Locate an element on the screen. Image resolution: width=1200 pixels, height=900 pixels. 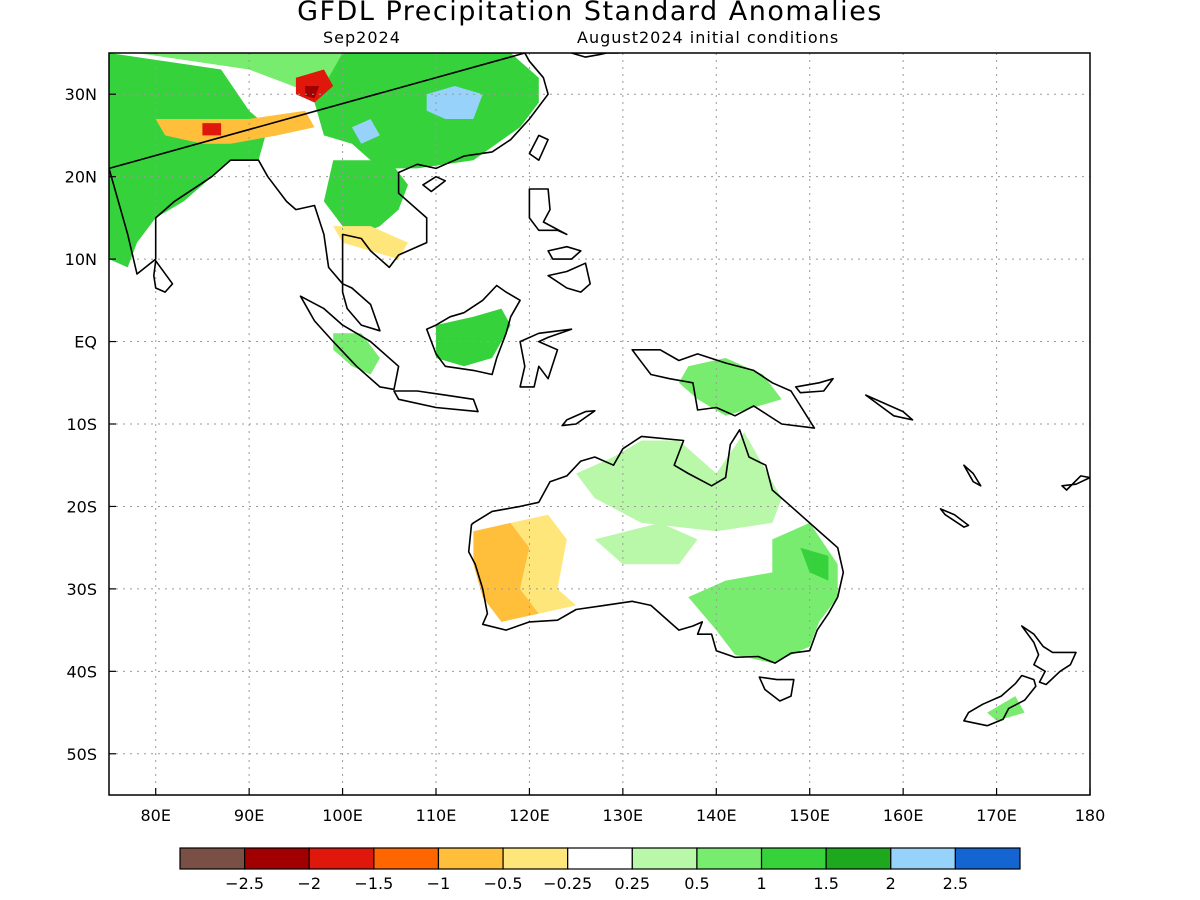
anomaly-region-china-blue2 is located at coordinates (365, 131).